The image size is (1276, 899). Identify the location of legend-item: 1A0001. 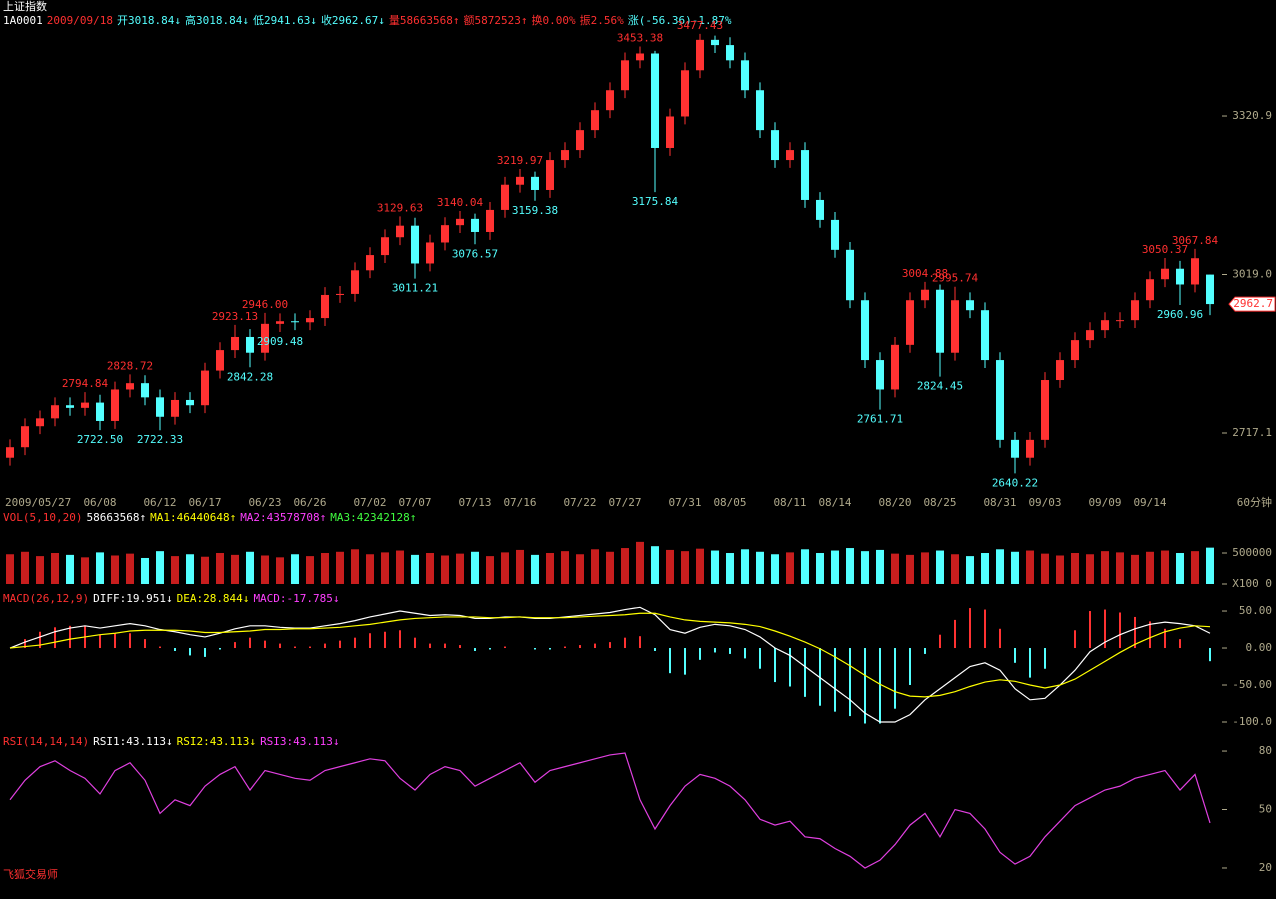
(23, 20).